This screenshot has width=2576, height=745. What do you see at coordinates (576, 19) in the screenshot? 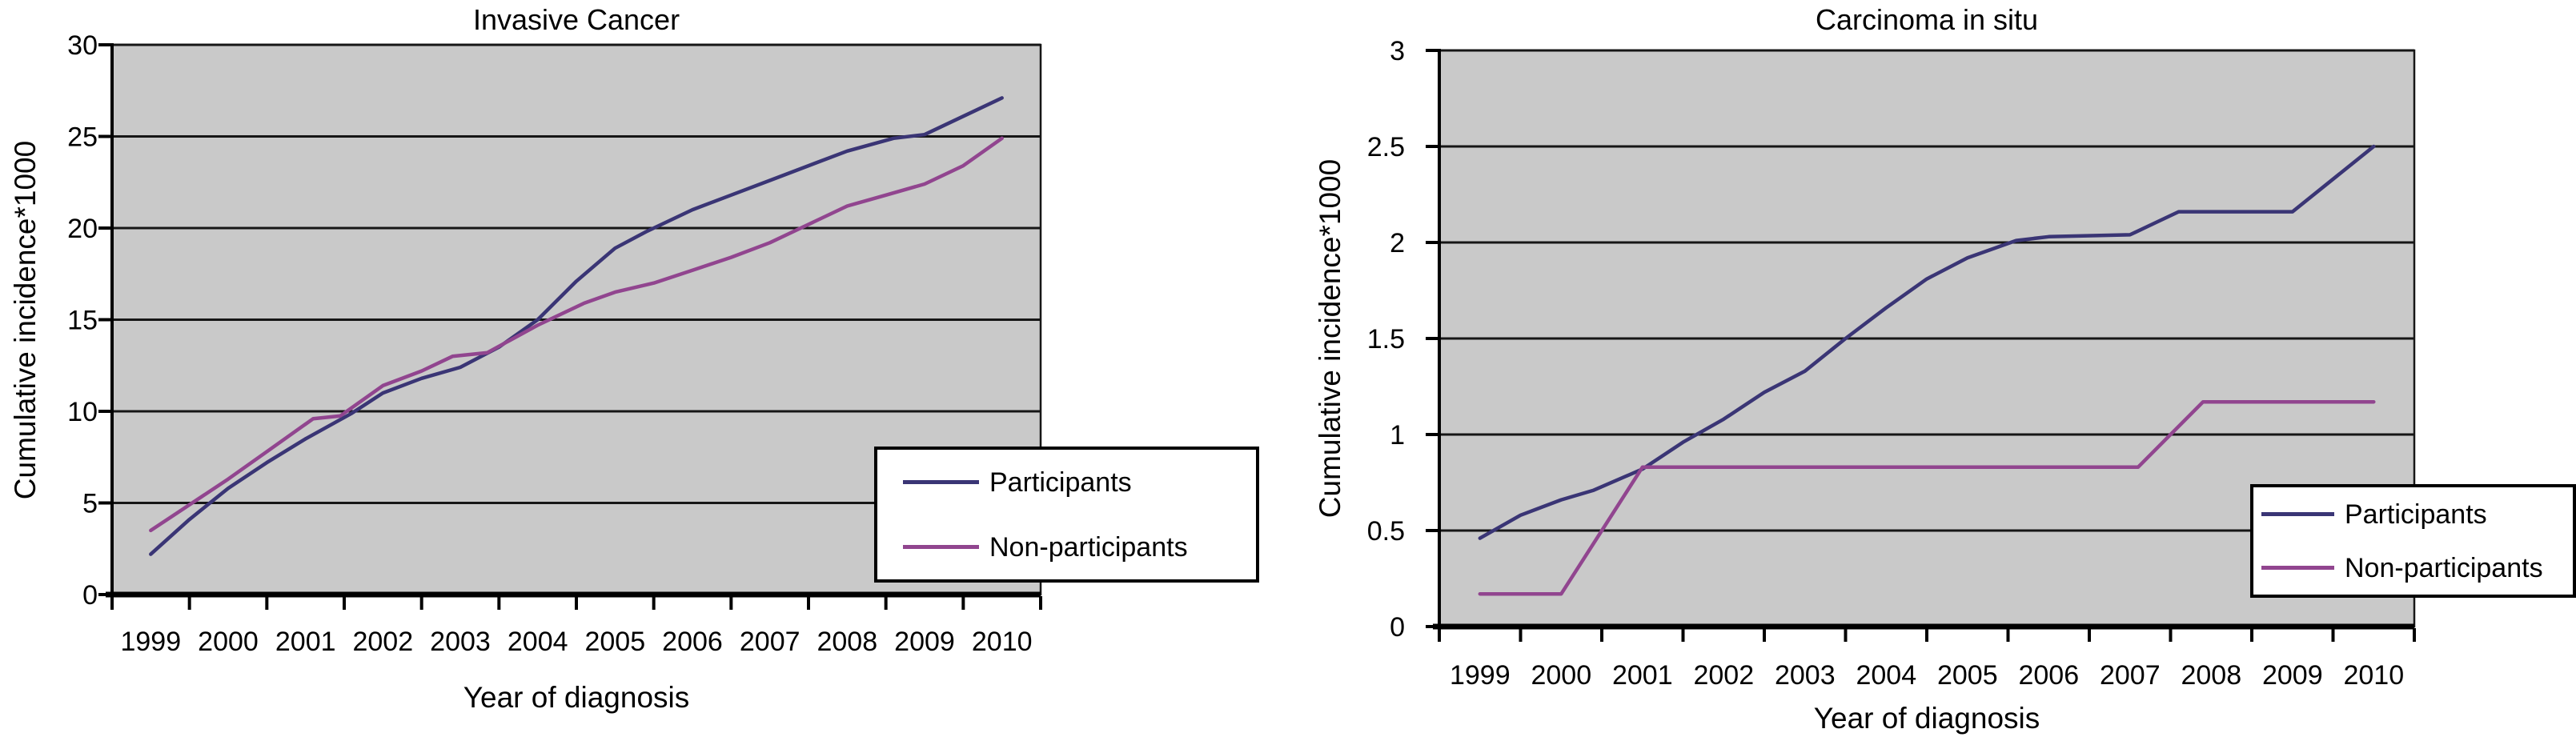
I see `chart-title-invasive-cancer: Invasive Cancer` at bounding box center [576, 19].